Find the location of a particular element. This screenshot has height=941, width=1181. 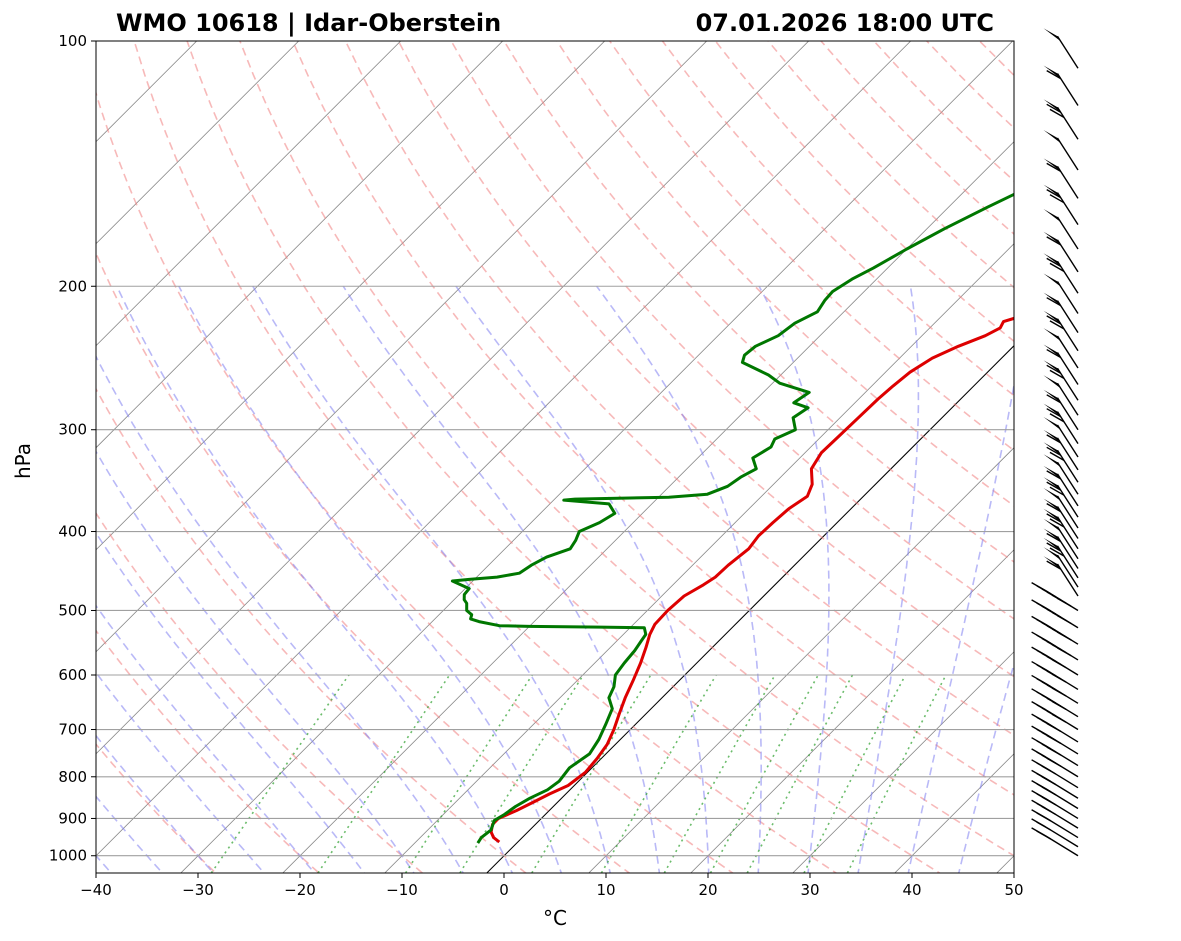

y-tick-label: 1000 is located at coordinates (68, 856).